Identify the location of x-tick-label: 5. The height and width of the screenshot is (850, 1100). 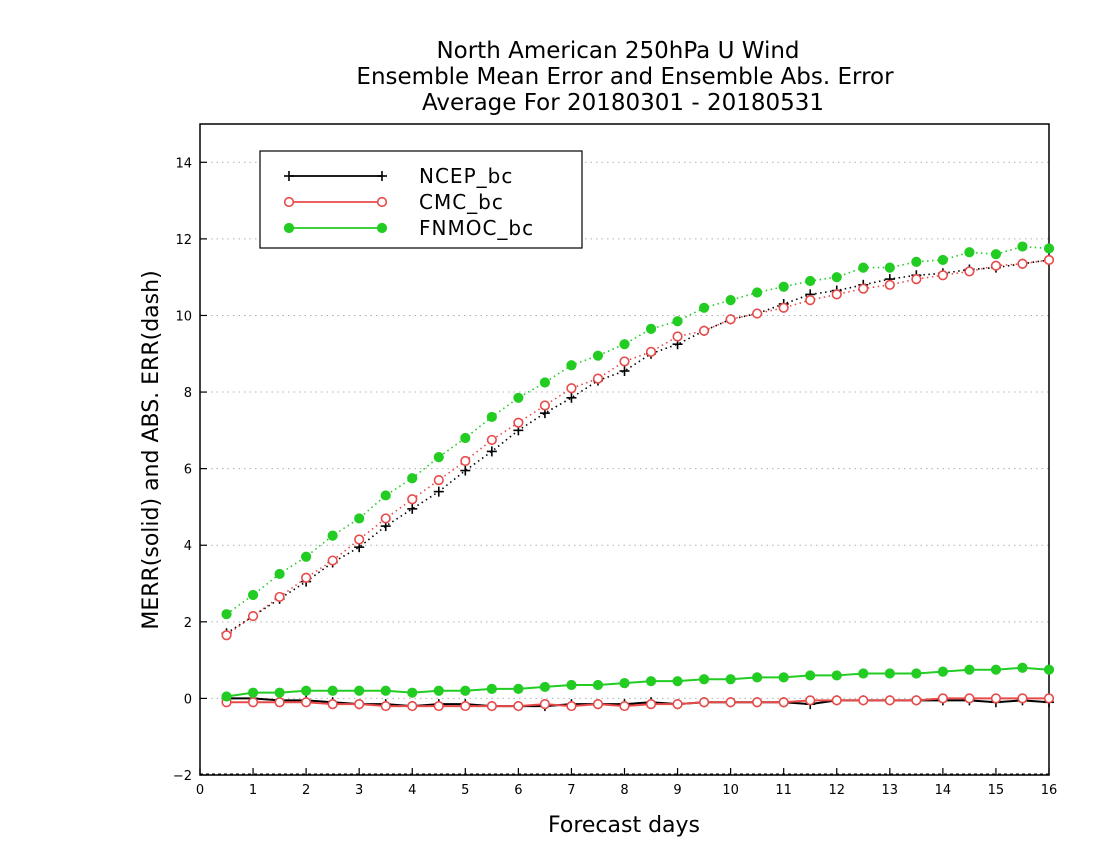
(465, 790).